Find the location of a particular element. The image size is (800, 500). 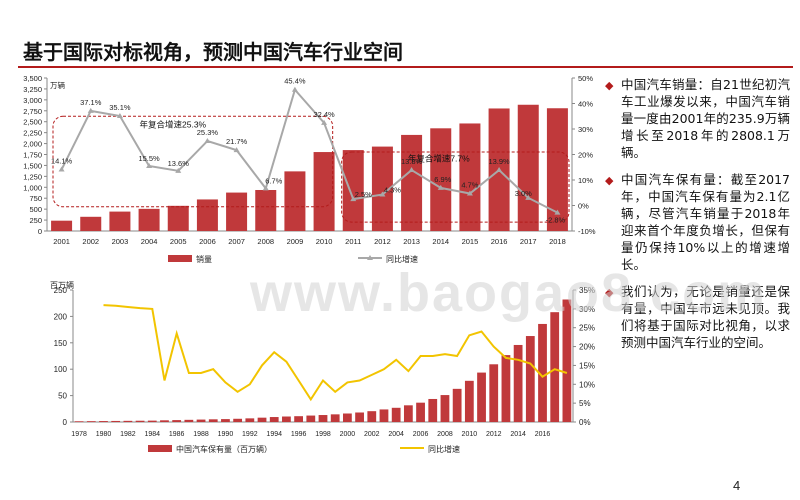

x-tick-label: 1988 is located at coordinates (201, 434).